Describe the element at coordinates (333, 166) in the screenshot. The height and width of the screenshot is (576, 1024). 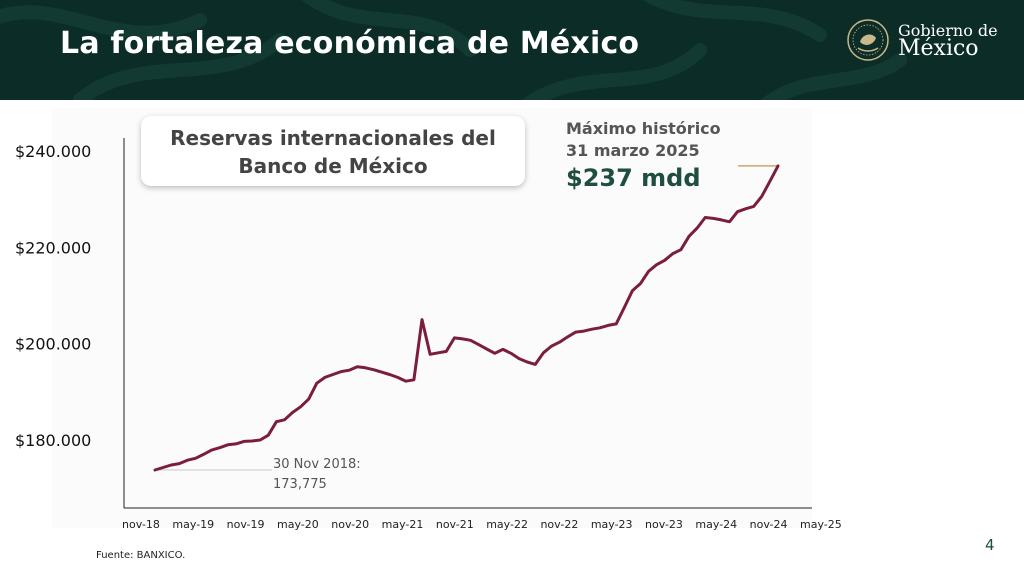
I see `chart-title-line2: Banco de México` at that location.